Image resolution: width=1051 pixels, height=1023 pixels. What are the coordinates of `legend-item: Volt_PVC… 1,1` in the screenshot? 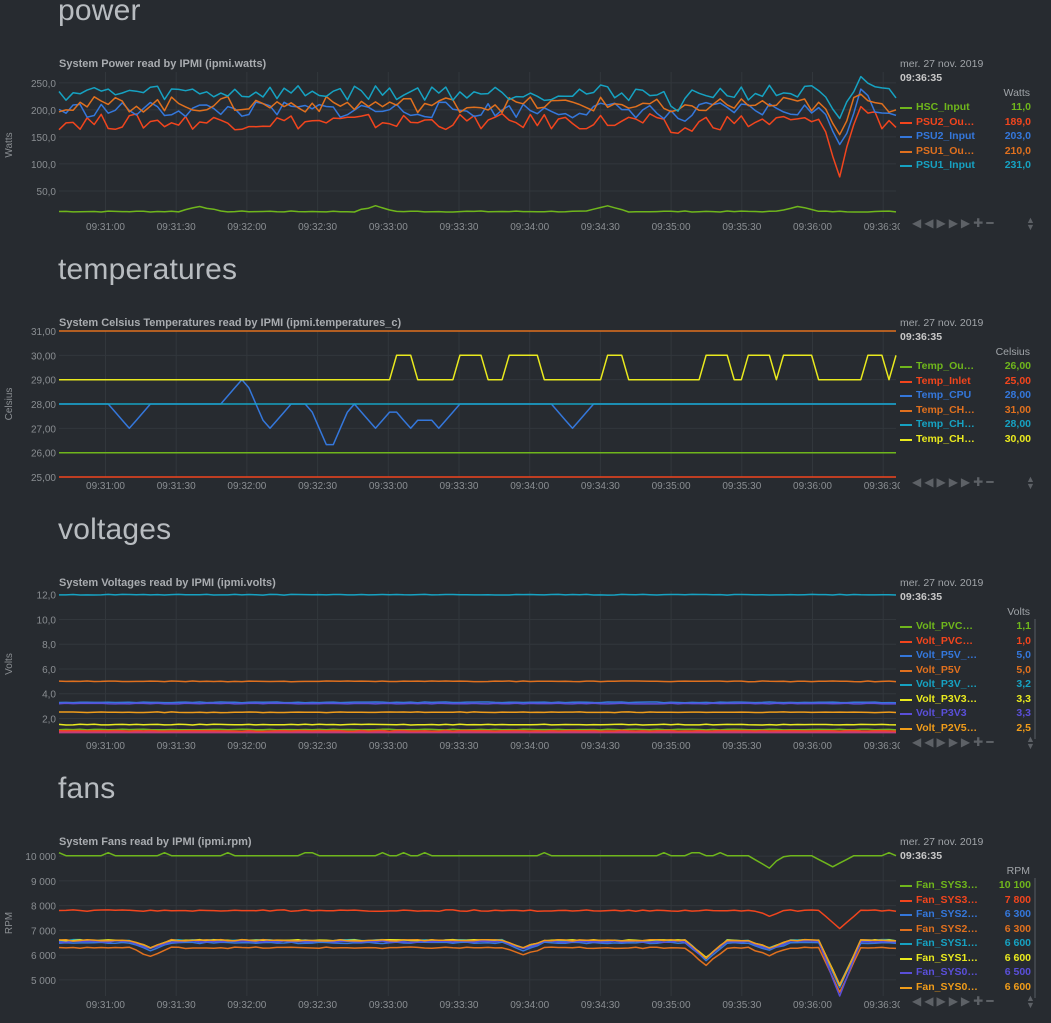 It's located at (965, 627).